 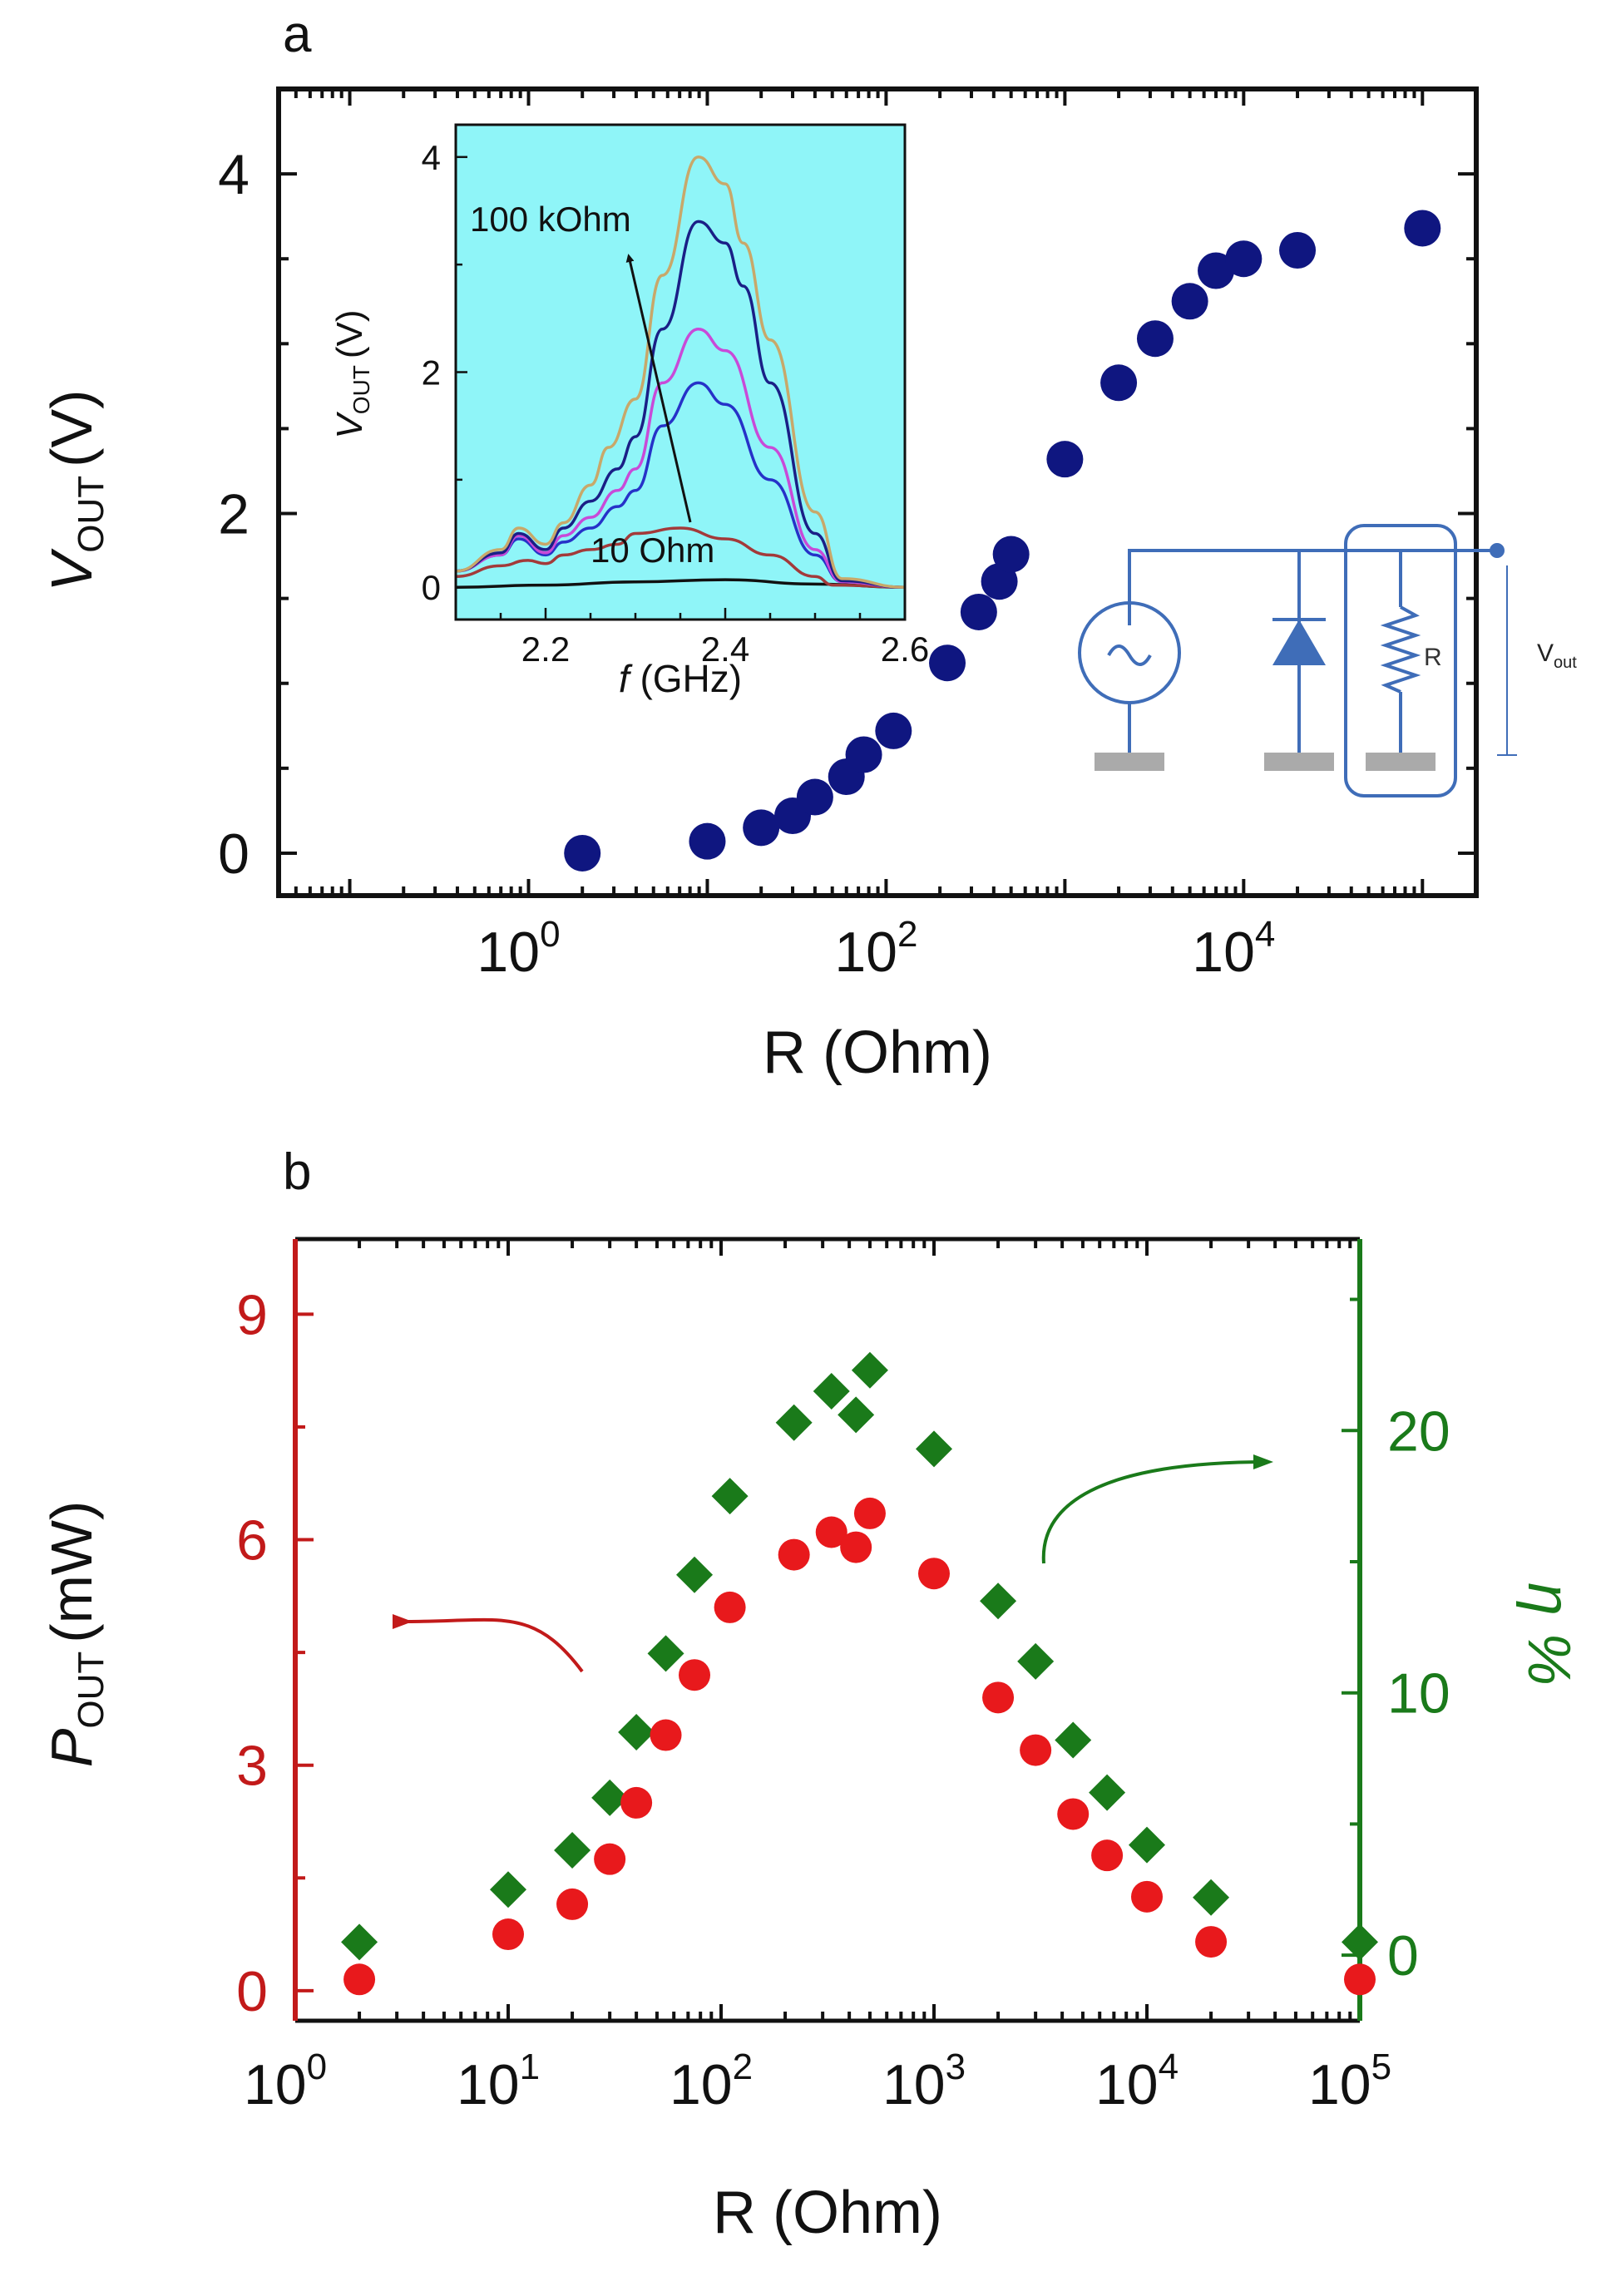 I want to click on inset-y-tick-label: 2, so click(x=431, y=373).